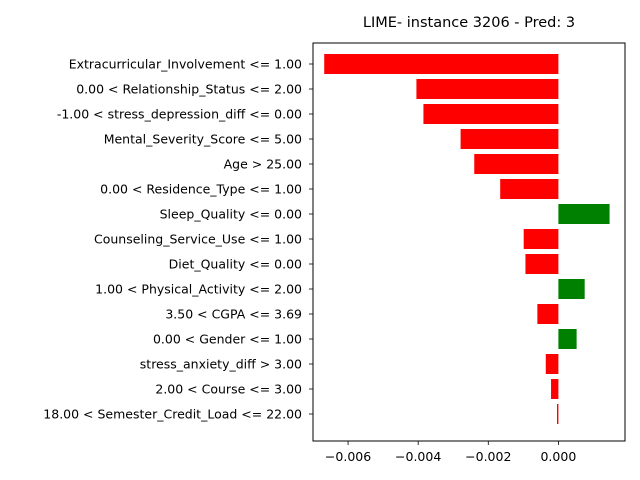 The height and width of the screenshot is (480, 640). Describe the element at coordinates (231, 214) in the screenshot. I see `y-tick-label: Sleep_Quality <= 0.00` at that location.